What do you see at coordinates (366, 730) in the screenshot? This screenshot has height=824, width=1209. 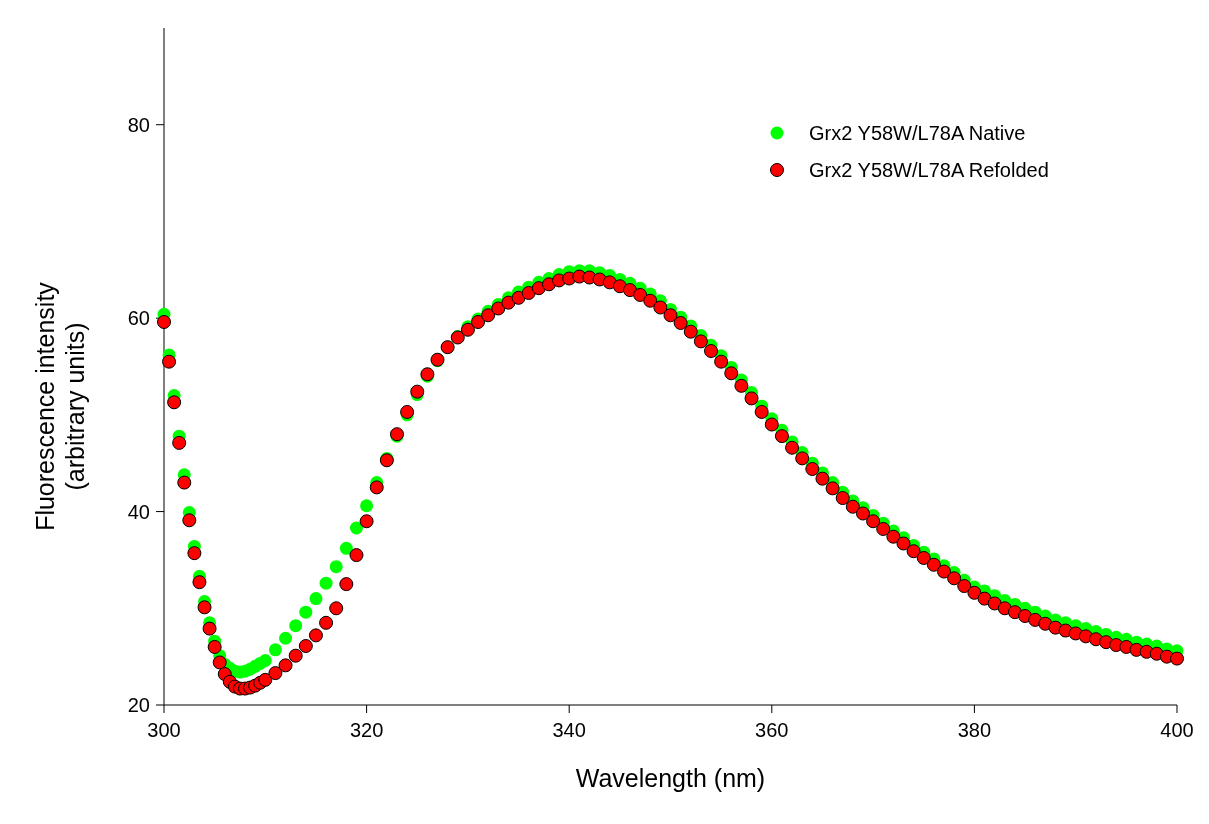 I see `x-tick-label: 320` at bounding box center [366, 730].